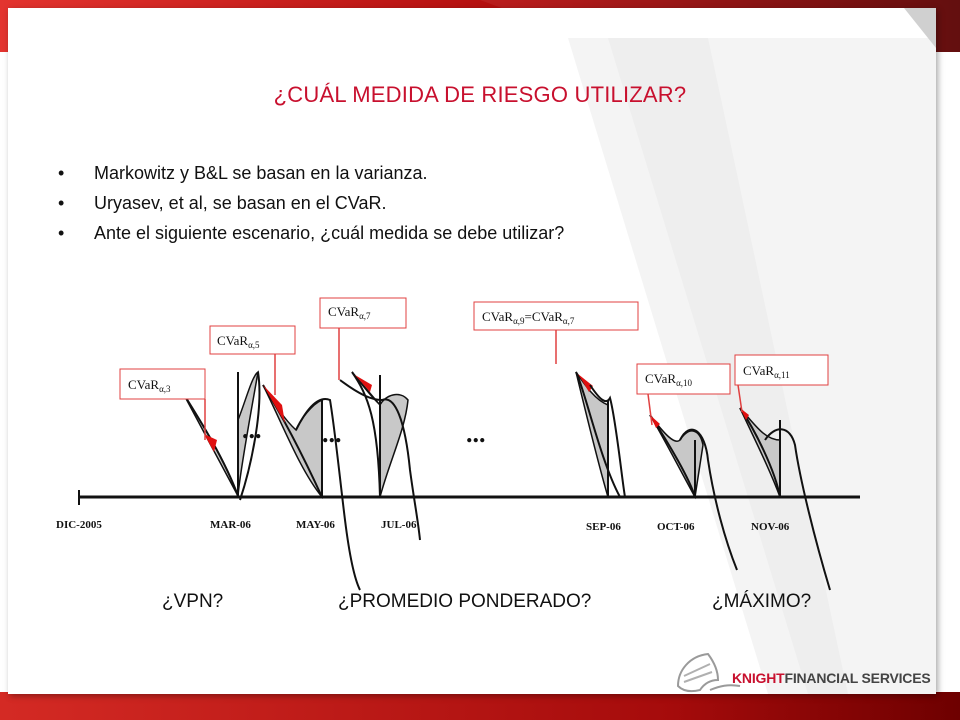  What do you see at coordinates (252, 360) in the screenshot?
I see `cvar-label-5: CVaRα,5` at bounding box center [252, 360].